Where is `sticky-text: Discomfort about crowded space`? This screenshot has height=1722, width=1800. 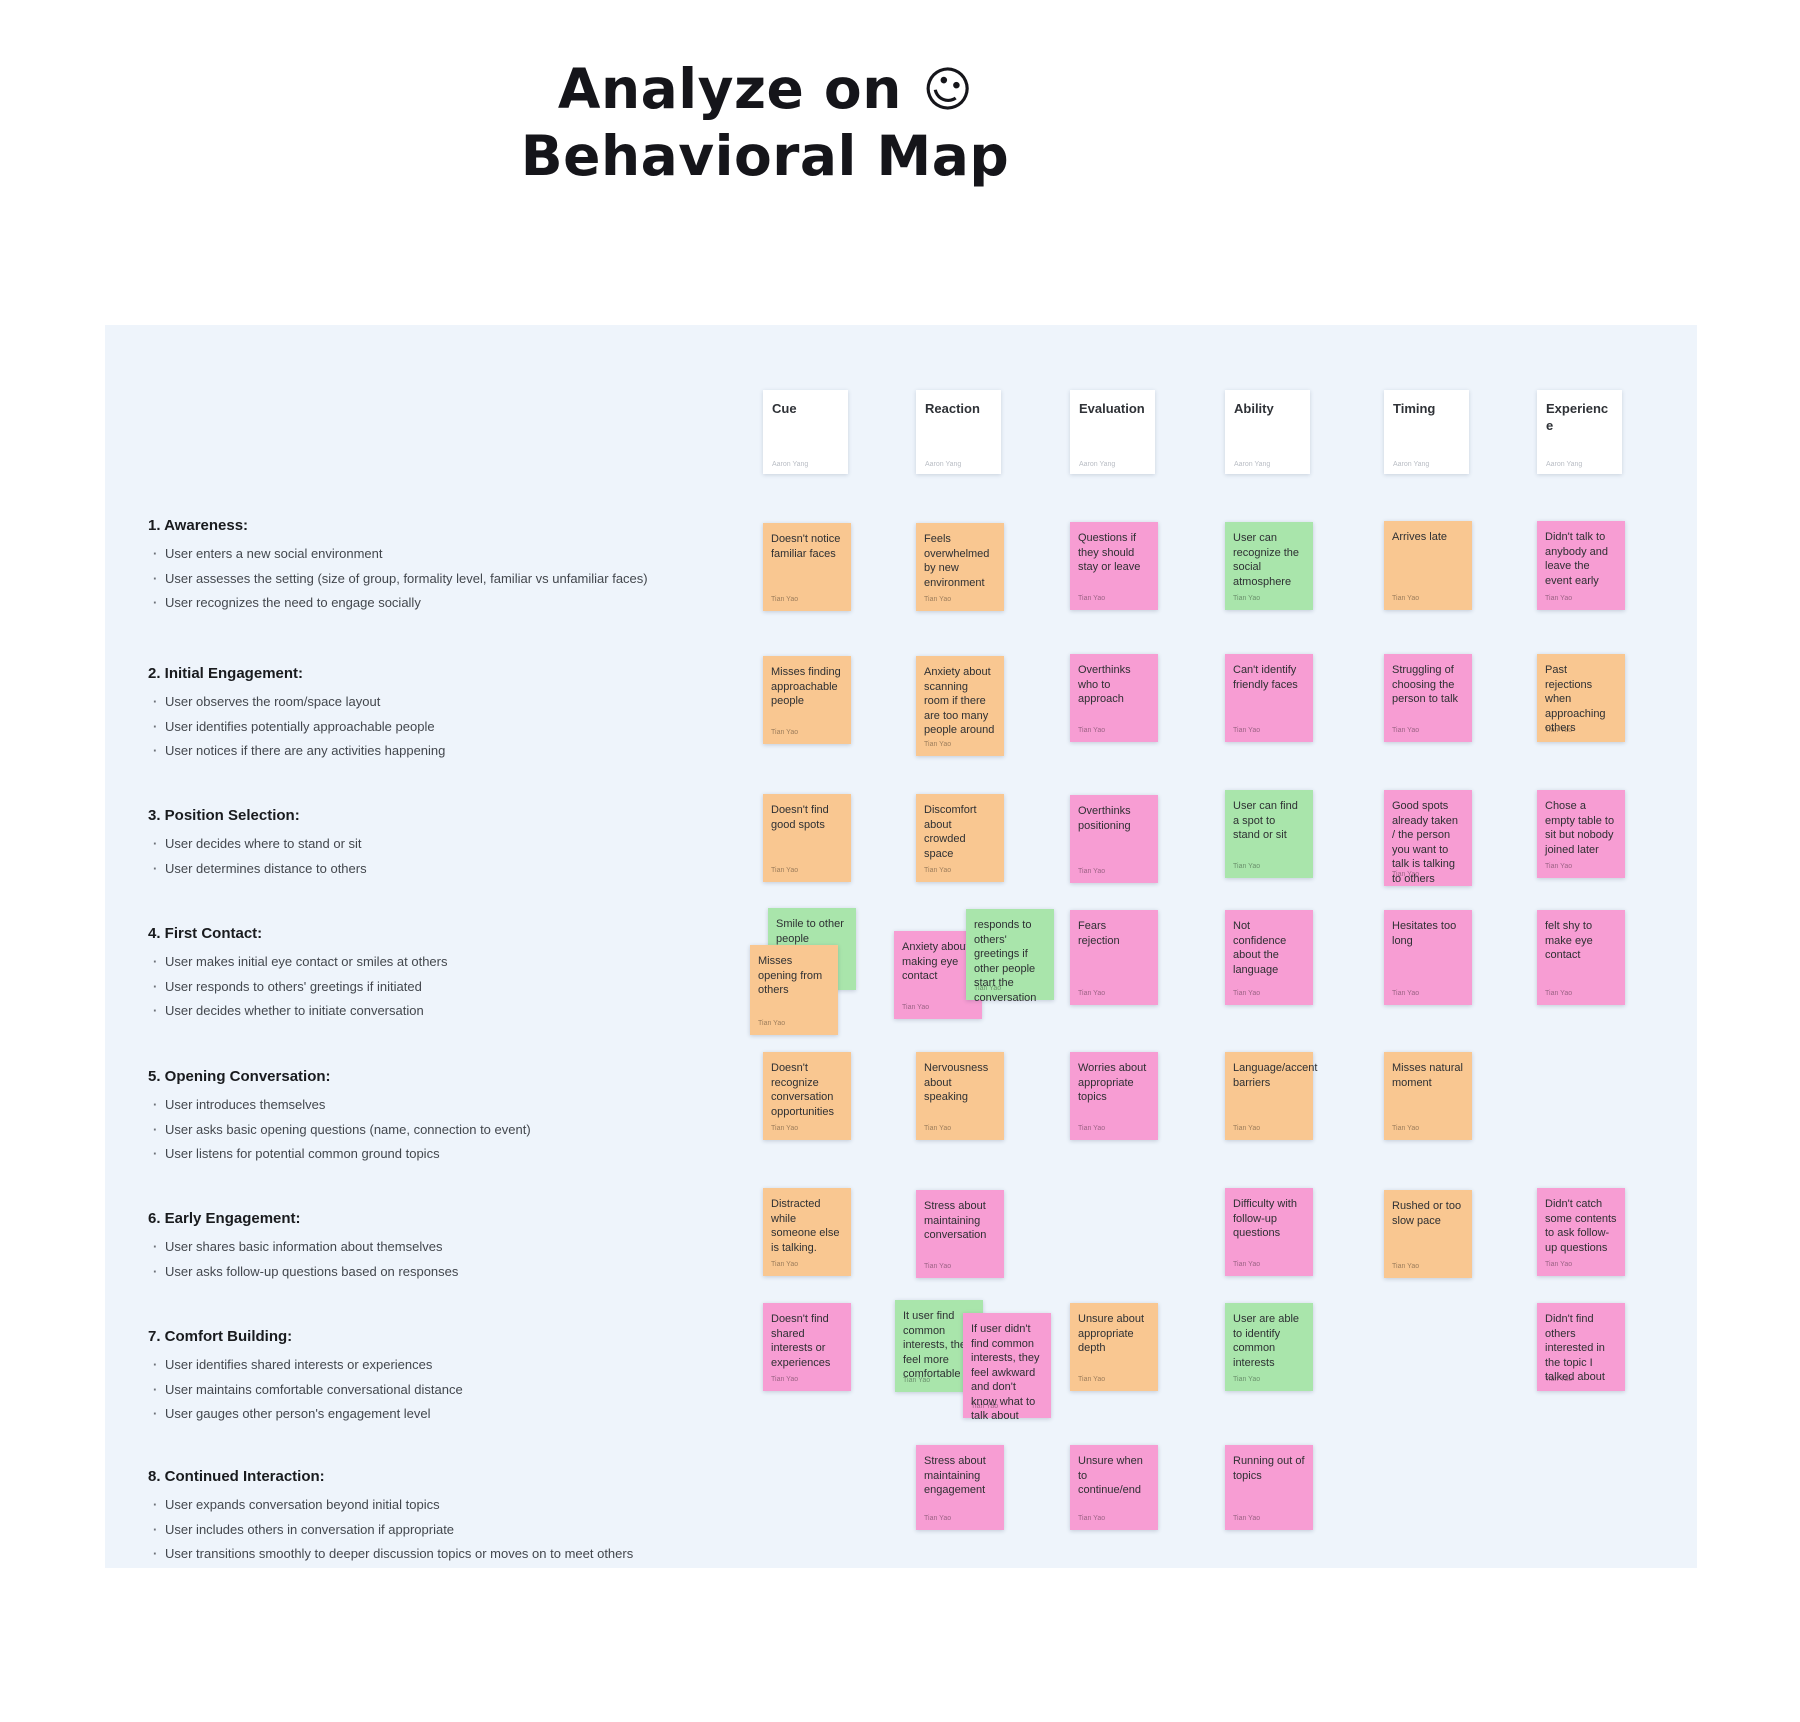 sticky-text: Discomfort about crowded space is located at coordinates (950, 832).